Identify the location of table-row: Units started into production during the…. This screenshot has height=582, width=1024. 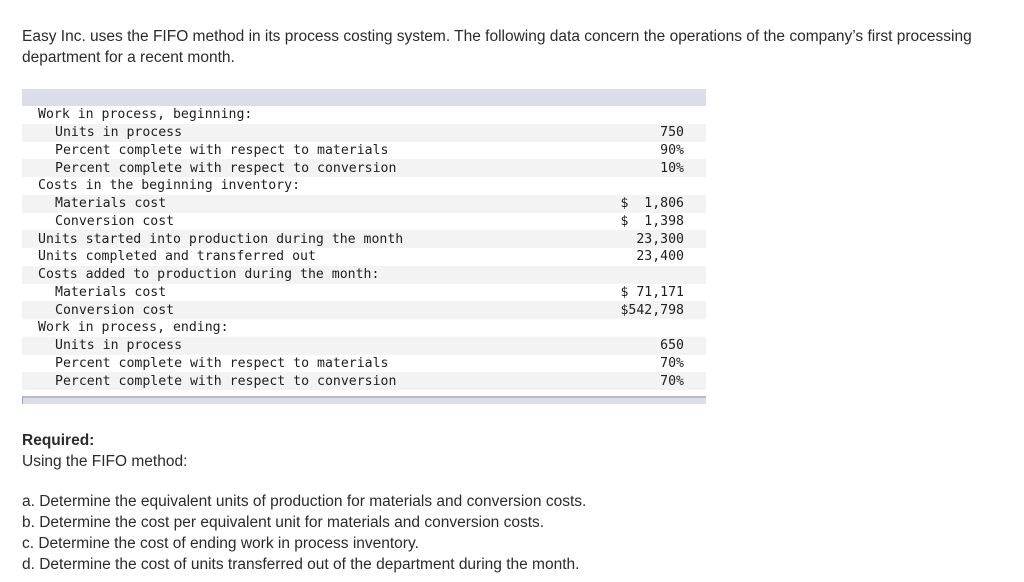
(364, 239).